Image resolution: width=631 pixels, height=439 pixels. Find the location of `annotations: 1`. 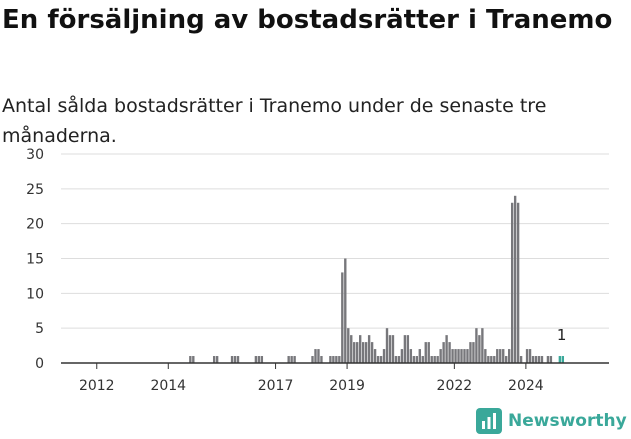

annotations: 1 is located at coordinates (562, 335).